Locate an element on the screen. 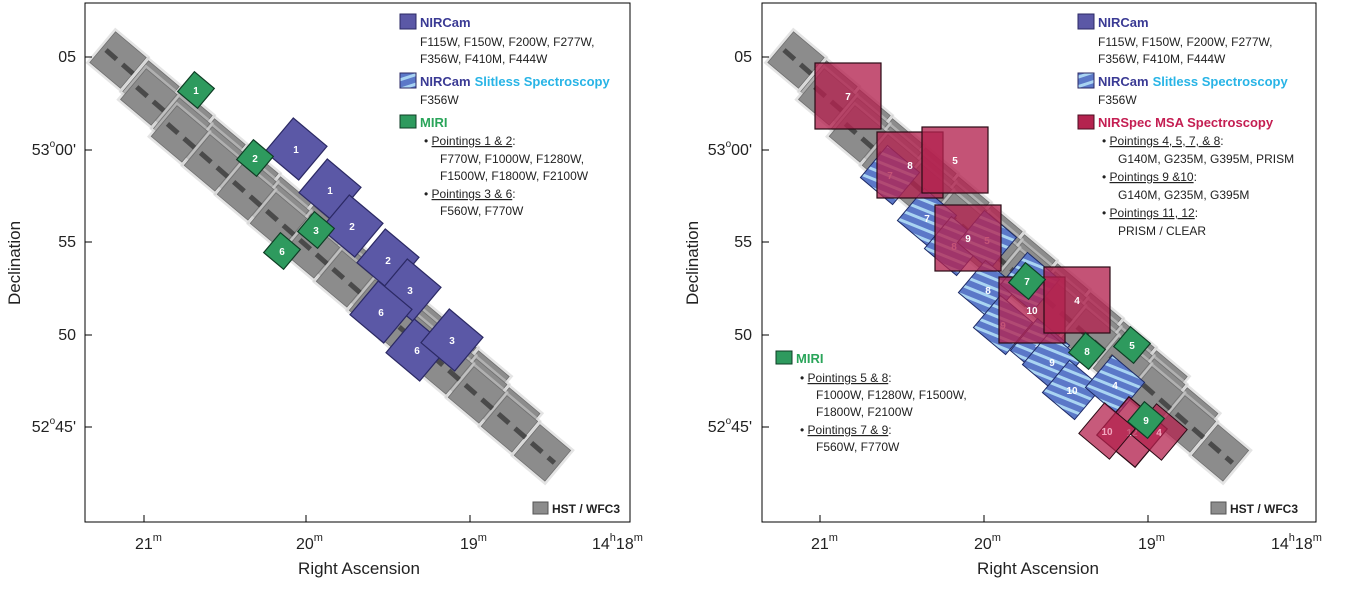  right-miri-pointing-label: 8 is located at coordinates (1087, 352).